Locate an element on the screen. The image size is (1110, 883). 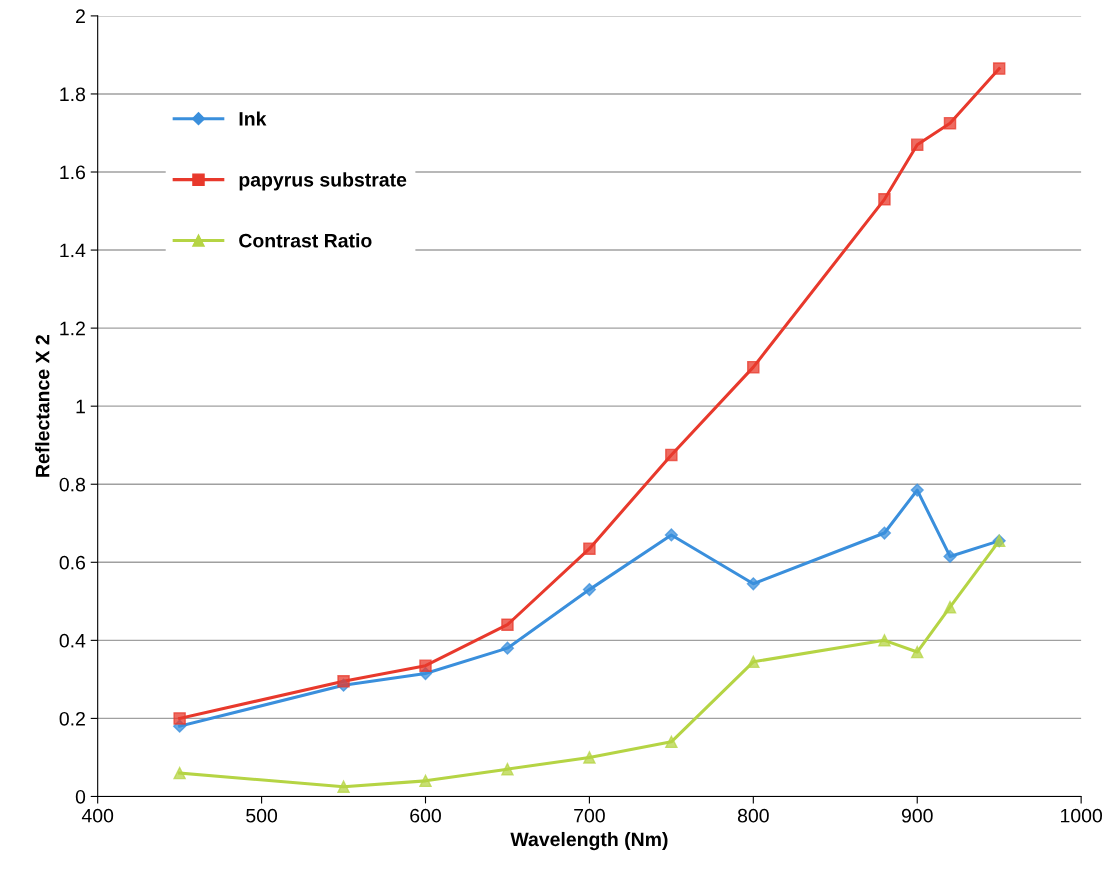
x-tick-label: 1000 is located at coordinates (1082, 815).